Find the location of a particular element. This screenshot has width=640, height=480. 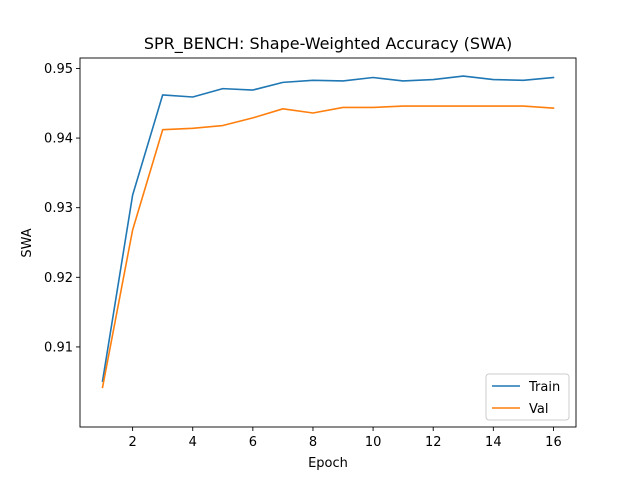

x-axis-label: Epoch is located at coordinates (328, 463).